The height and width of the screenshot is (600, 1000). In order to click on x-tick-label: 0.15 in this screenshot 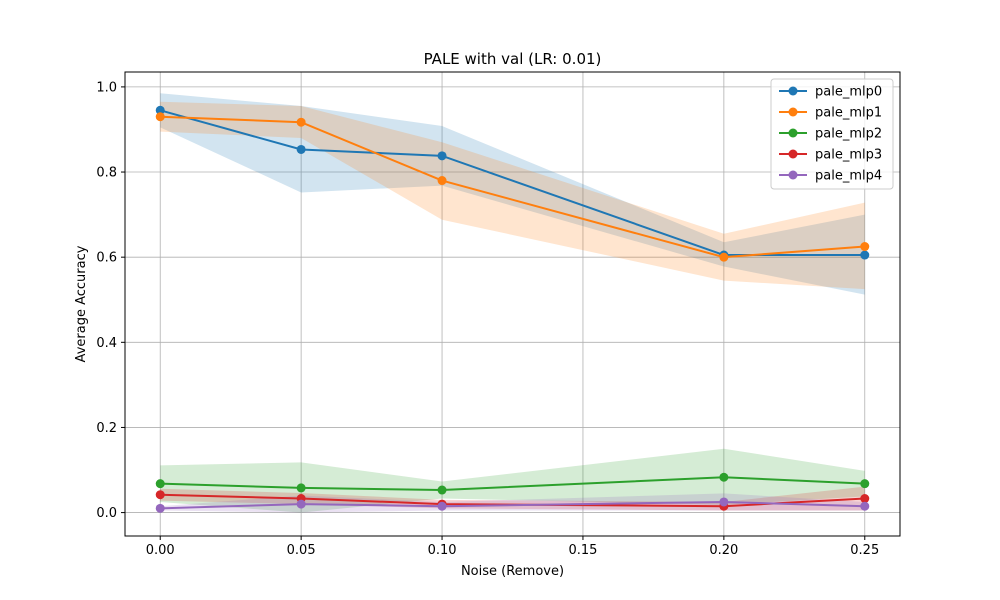, I will do `click(582, 550)`.